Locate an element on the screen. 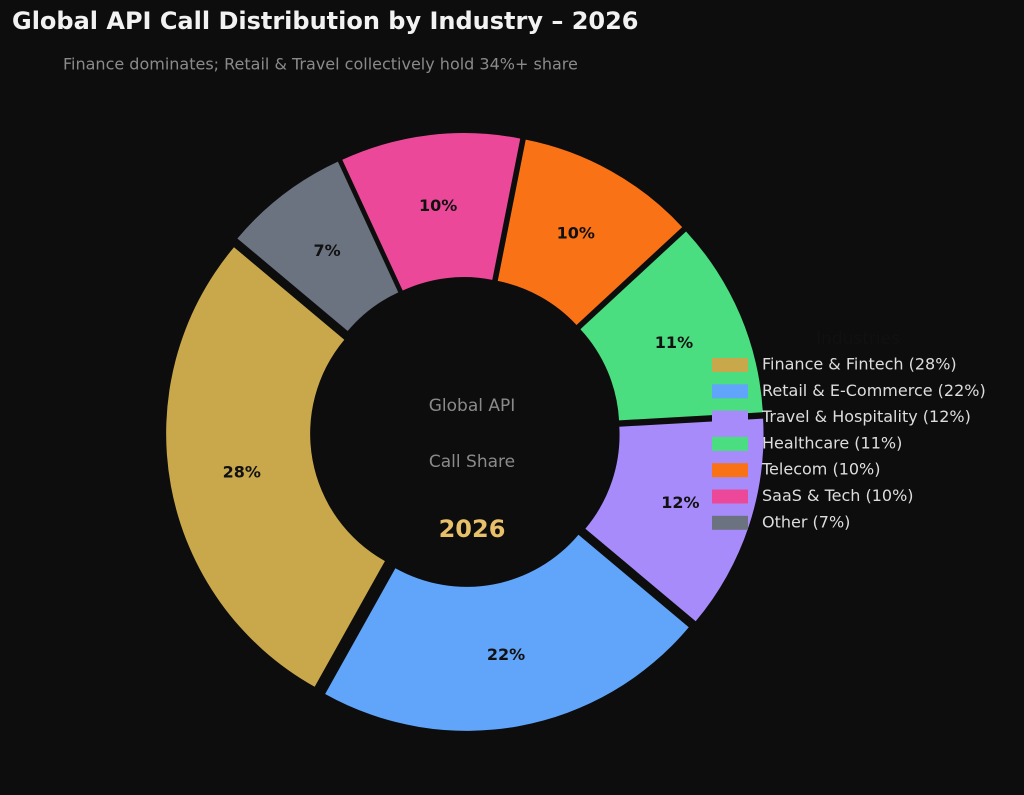 This screenshot has width=1024, height=795. center-text: Global API is located at coordinates (472, 406).